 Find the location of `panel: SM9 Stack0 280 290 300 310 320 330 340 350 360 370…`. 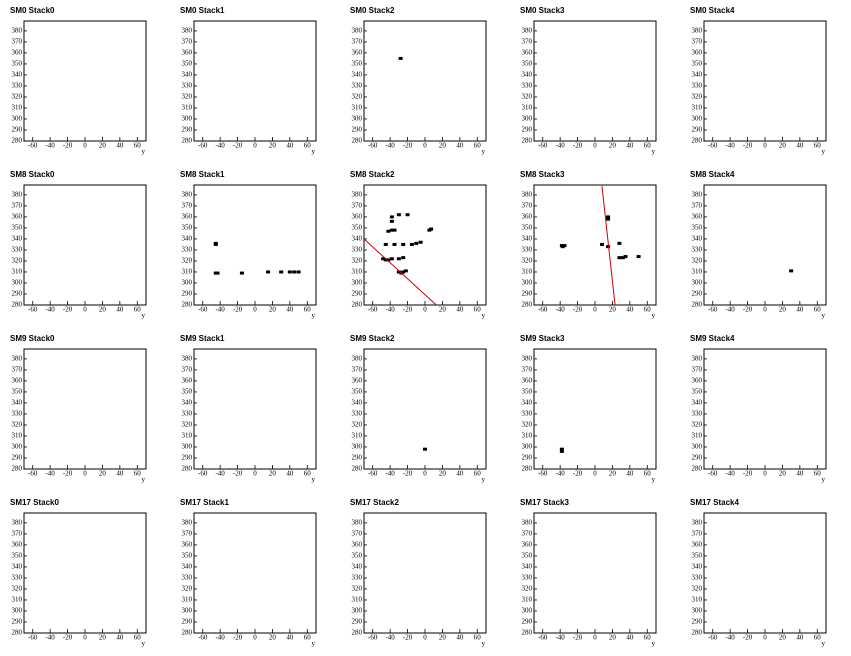

panel: SM9 Stack0 280 290 300 310 320 330 340 350 360 370… is located at coordinates (78, 409).